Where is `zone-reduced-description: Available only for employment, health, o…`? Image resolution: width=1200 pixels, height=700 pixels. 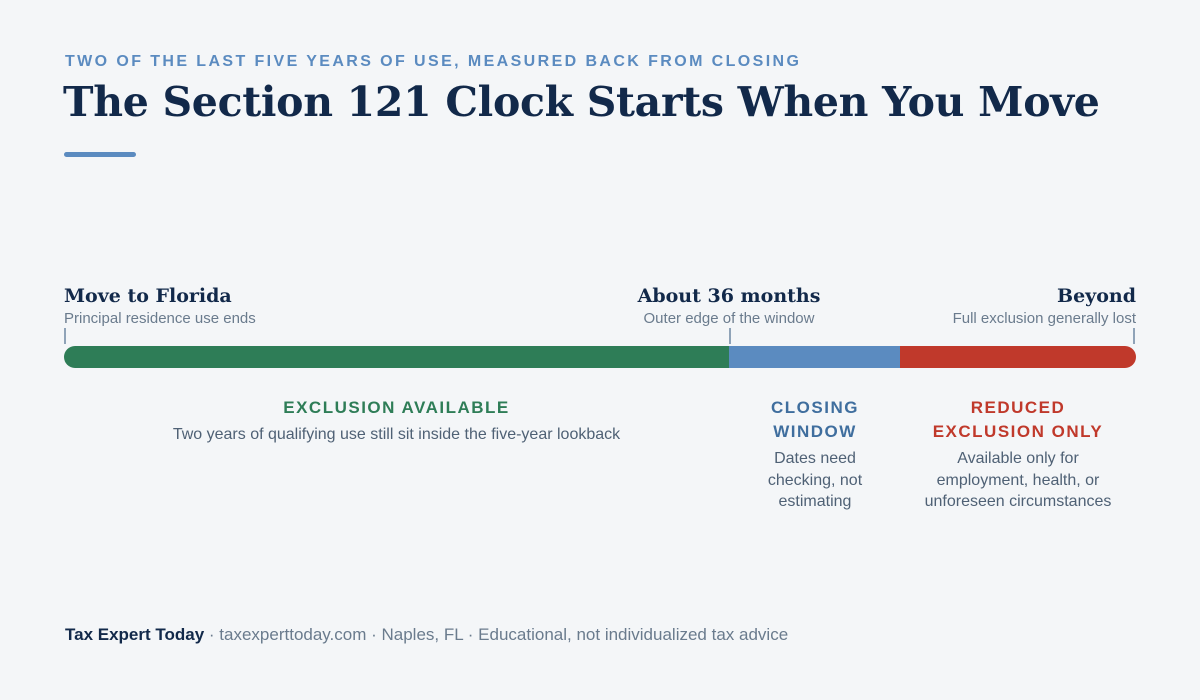 zone-reduced-description: Available only for employment, health, o… is located at coordinates (1018, 480).